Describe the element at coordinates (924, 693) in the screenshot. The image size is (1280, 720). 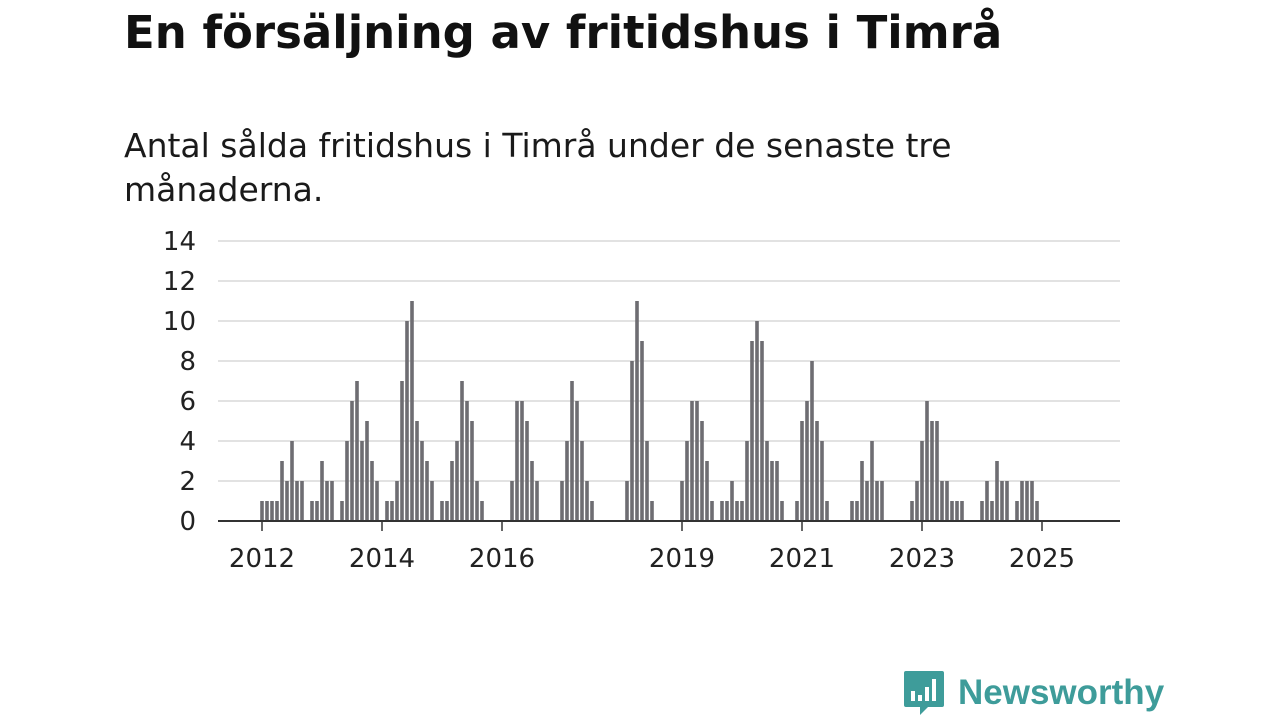
I see `newsworthy-logo-icon` at that location.